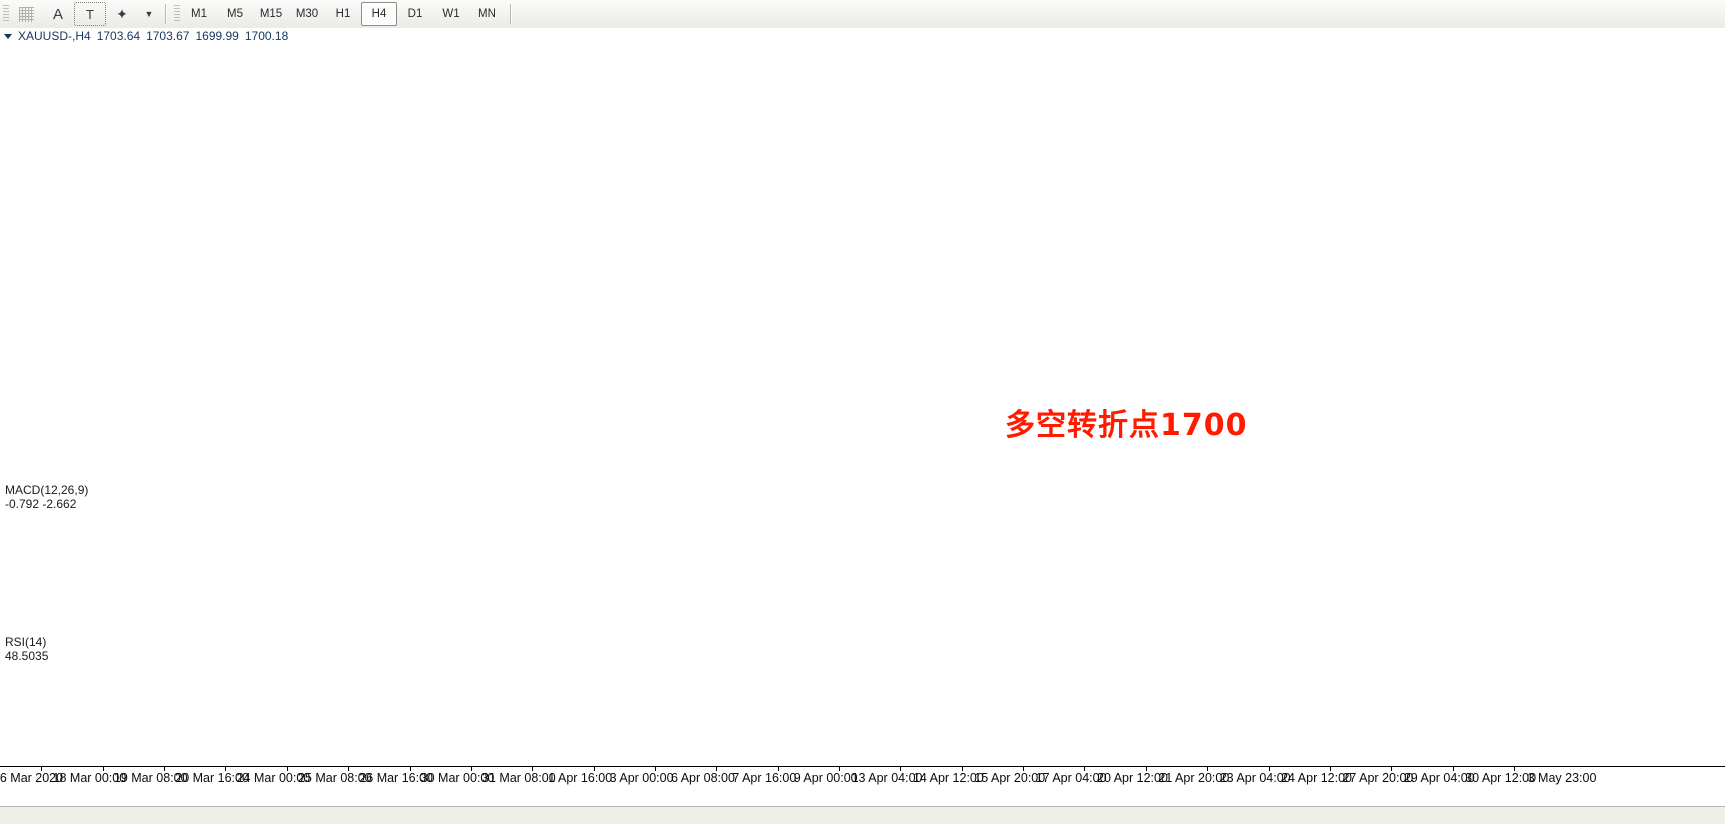 This screenshot has height=824, width=1725. Describe the element at coordinates (457, 778) in the screenshot. I see `time-tick-label: 30 Mar 00:00` at that location.